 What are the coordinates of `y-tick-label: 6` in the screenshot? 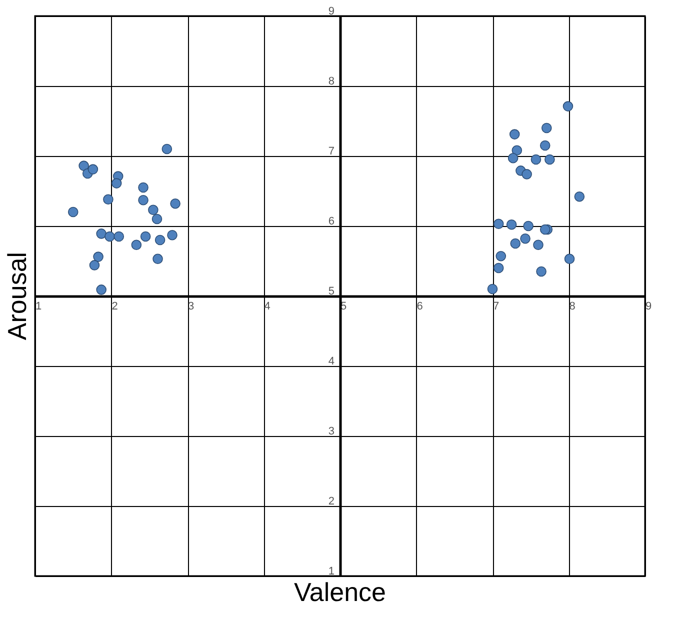 It's located at (331, 222).